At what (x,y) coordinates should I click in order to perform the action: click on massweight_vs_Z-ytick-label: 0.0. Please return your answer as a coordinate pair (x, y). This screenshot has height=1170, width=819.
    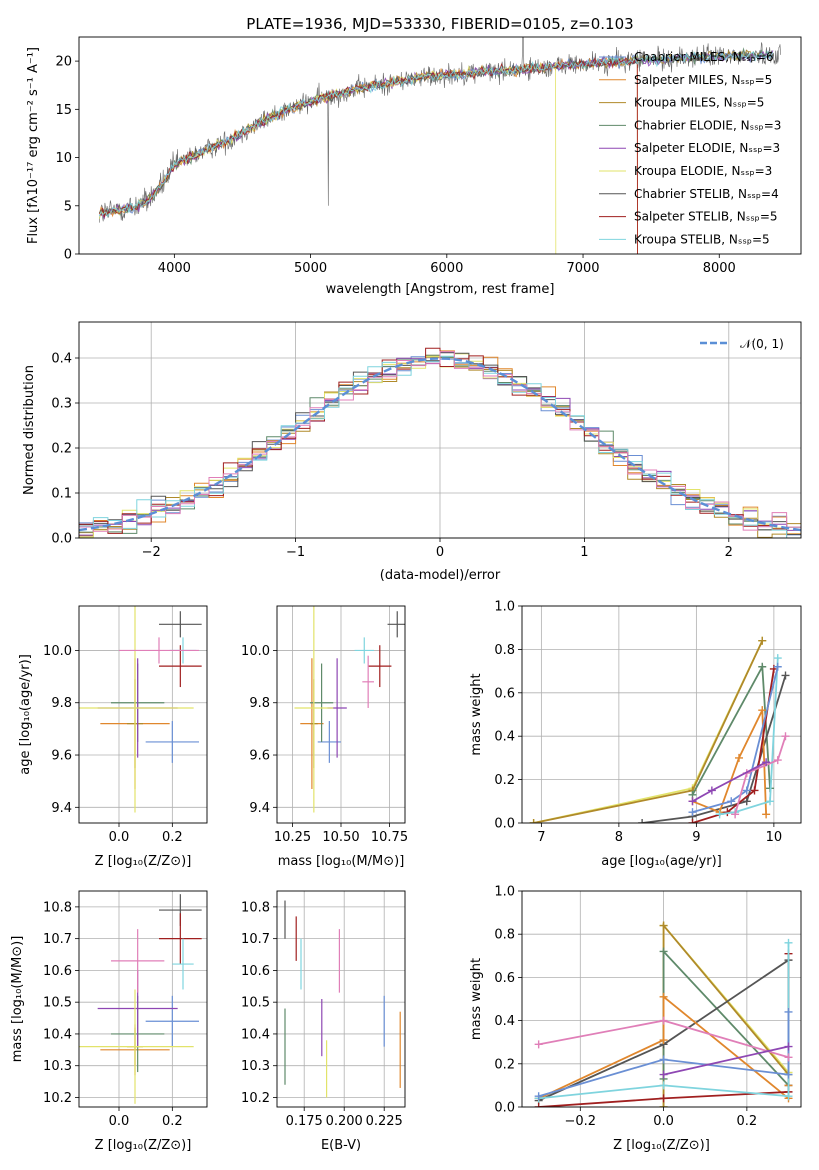
    Looking at the image, I should click on (504, 1108).